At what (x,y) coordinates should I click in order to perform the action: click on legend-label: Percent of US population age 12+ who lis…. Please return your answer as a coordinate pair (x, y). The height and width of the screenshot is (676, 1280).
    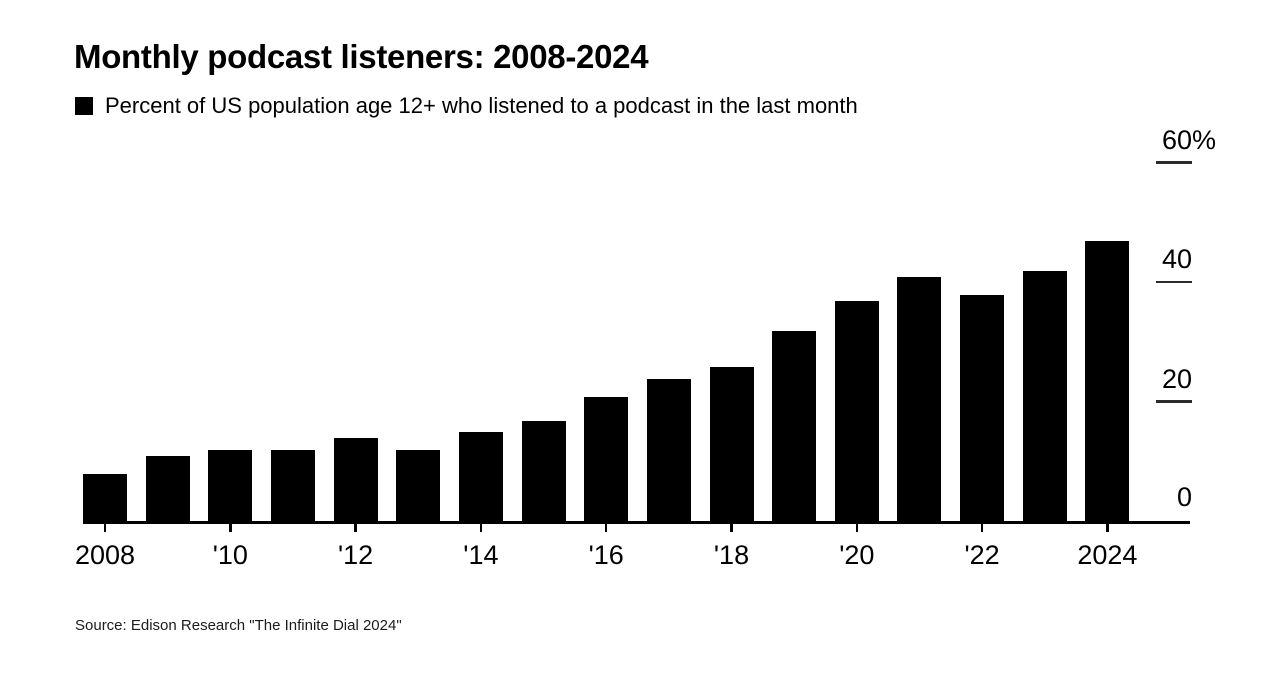
    Looking at the image, I should click on (481, 105).